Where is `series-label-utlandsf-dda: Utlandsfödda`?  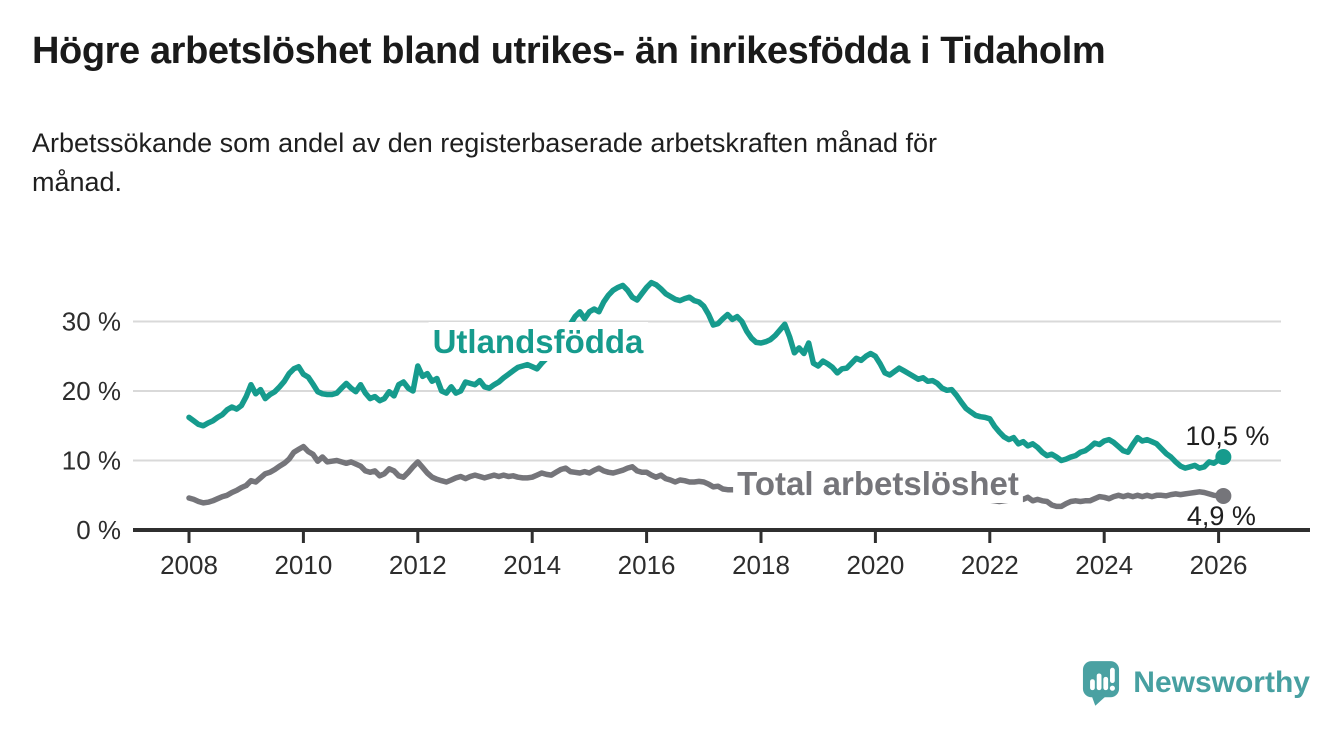
series-label-utlandsf-dda: Utlandsfödda is located at coordinates (538, 341).